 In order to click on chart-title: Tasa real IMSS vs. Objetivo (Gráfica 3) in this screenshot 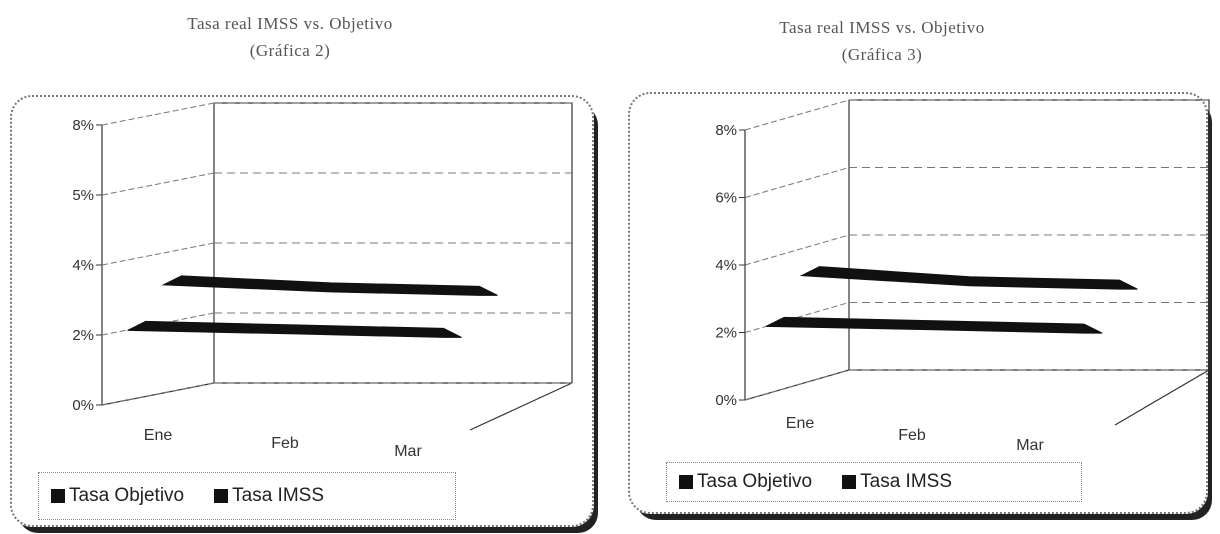, I will do `click(882, 41)`.